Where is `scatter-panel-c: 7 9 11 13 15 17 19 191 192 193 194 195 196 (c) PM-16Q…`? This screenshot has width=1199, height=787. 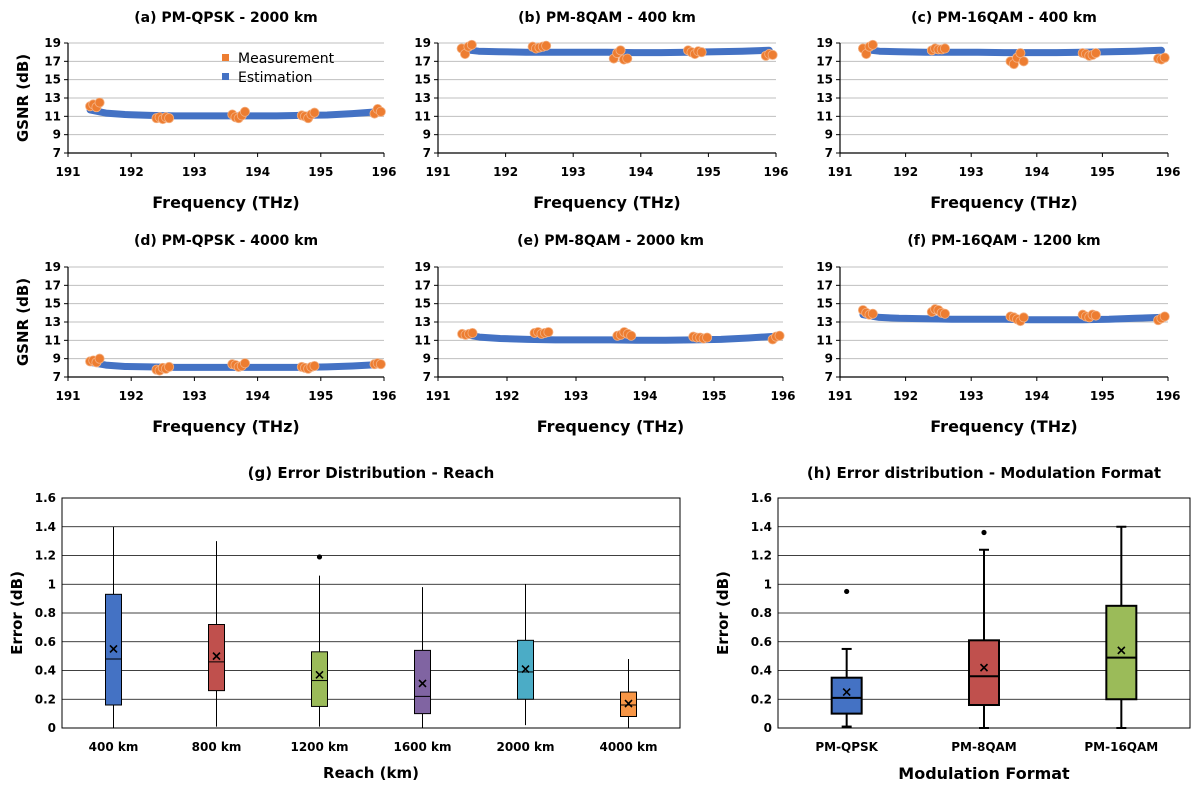 scatter-panel-c: 7 9 11 13 15 17 19 191 192 193 194 195 196 (c) PM-16Q… is located at coordinates (998, 111).